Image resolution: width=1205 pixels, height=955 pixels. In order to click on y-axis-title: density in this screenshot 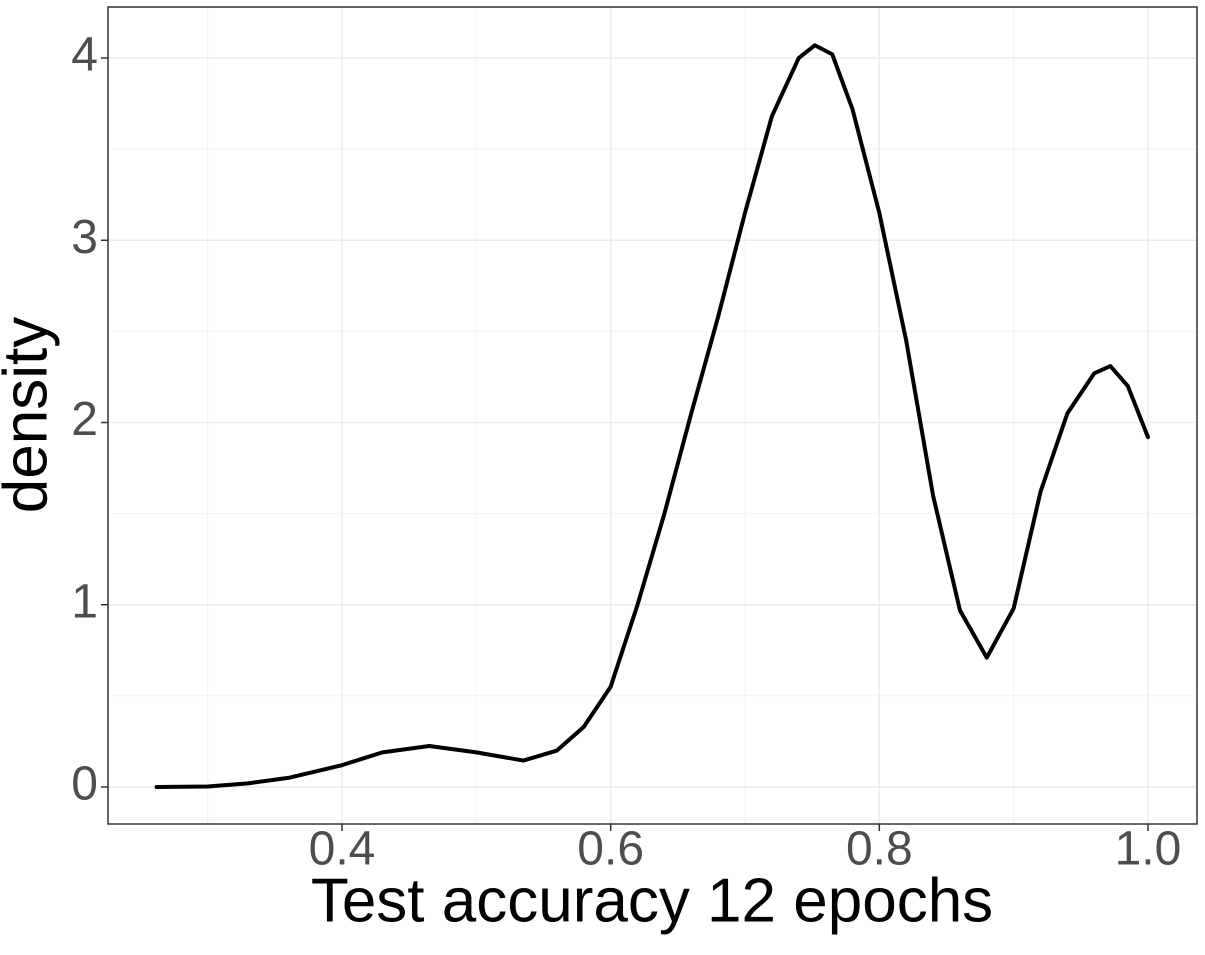, I will do `click(30, 415)`.